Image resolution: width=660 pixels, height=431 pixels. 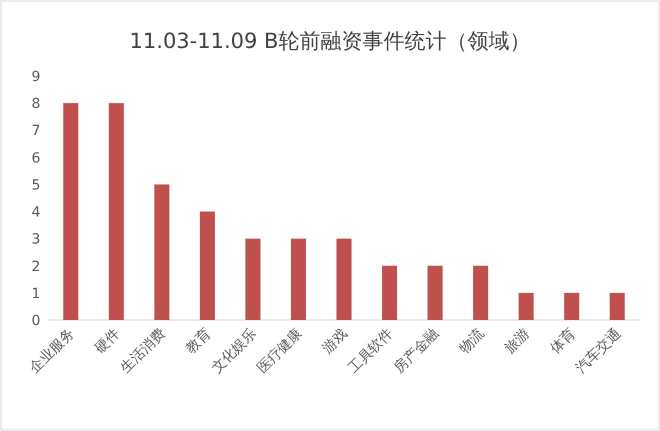 I want to click on y-tick-label: 8, so click(x=36, y=104).